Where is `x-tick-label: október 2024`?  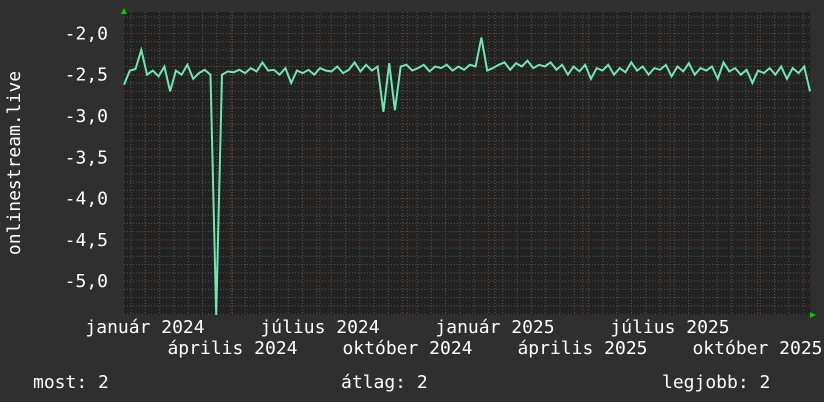 x-tick-label: október 2024 is located at coordinates (407, 348).